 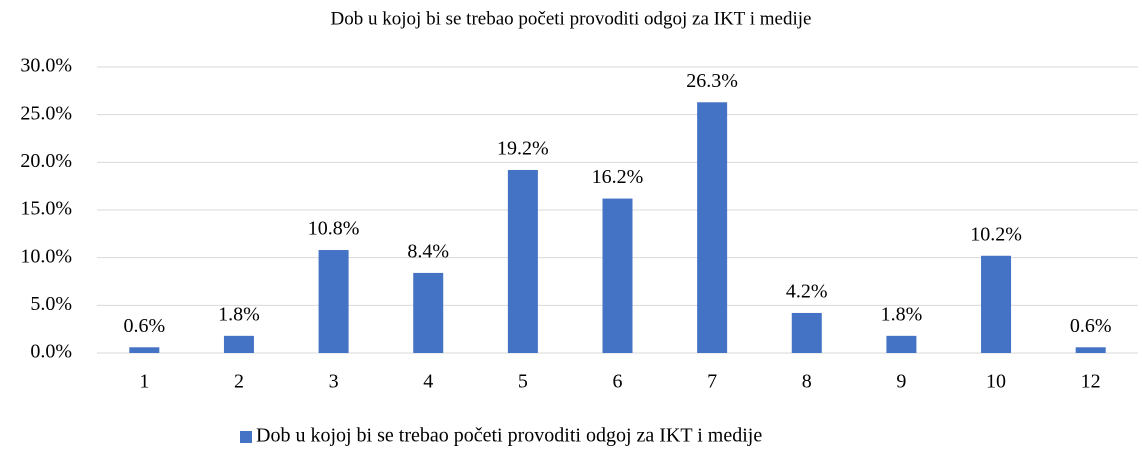 I want to click on x-tick-label: 1, so click(x=144, y=382).